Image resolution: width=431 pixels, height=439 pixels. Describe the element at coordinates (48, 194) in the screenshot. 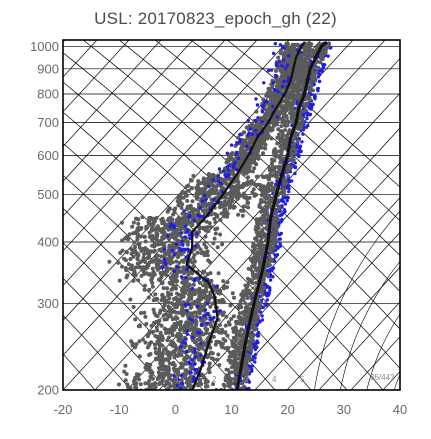

I see `y-tick-label: 500` at that location.